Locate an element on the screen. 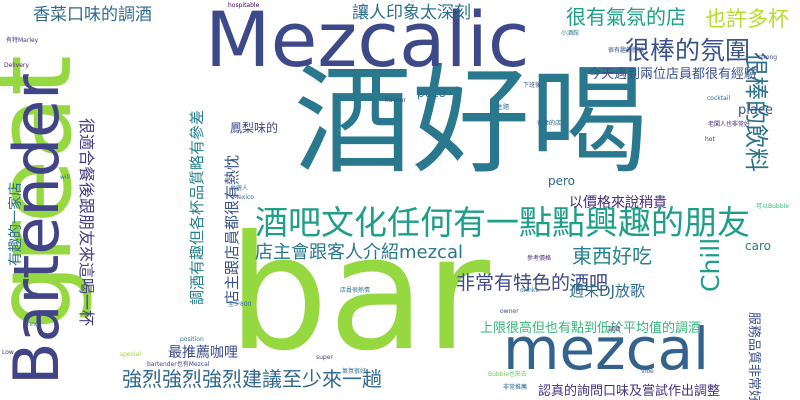 The width and height of the screenshot is (800, 400). word-pero: pero is located at coordinates (562, 181).